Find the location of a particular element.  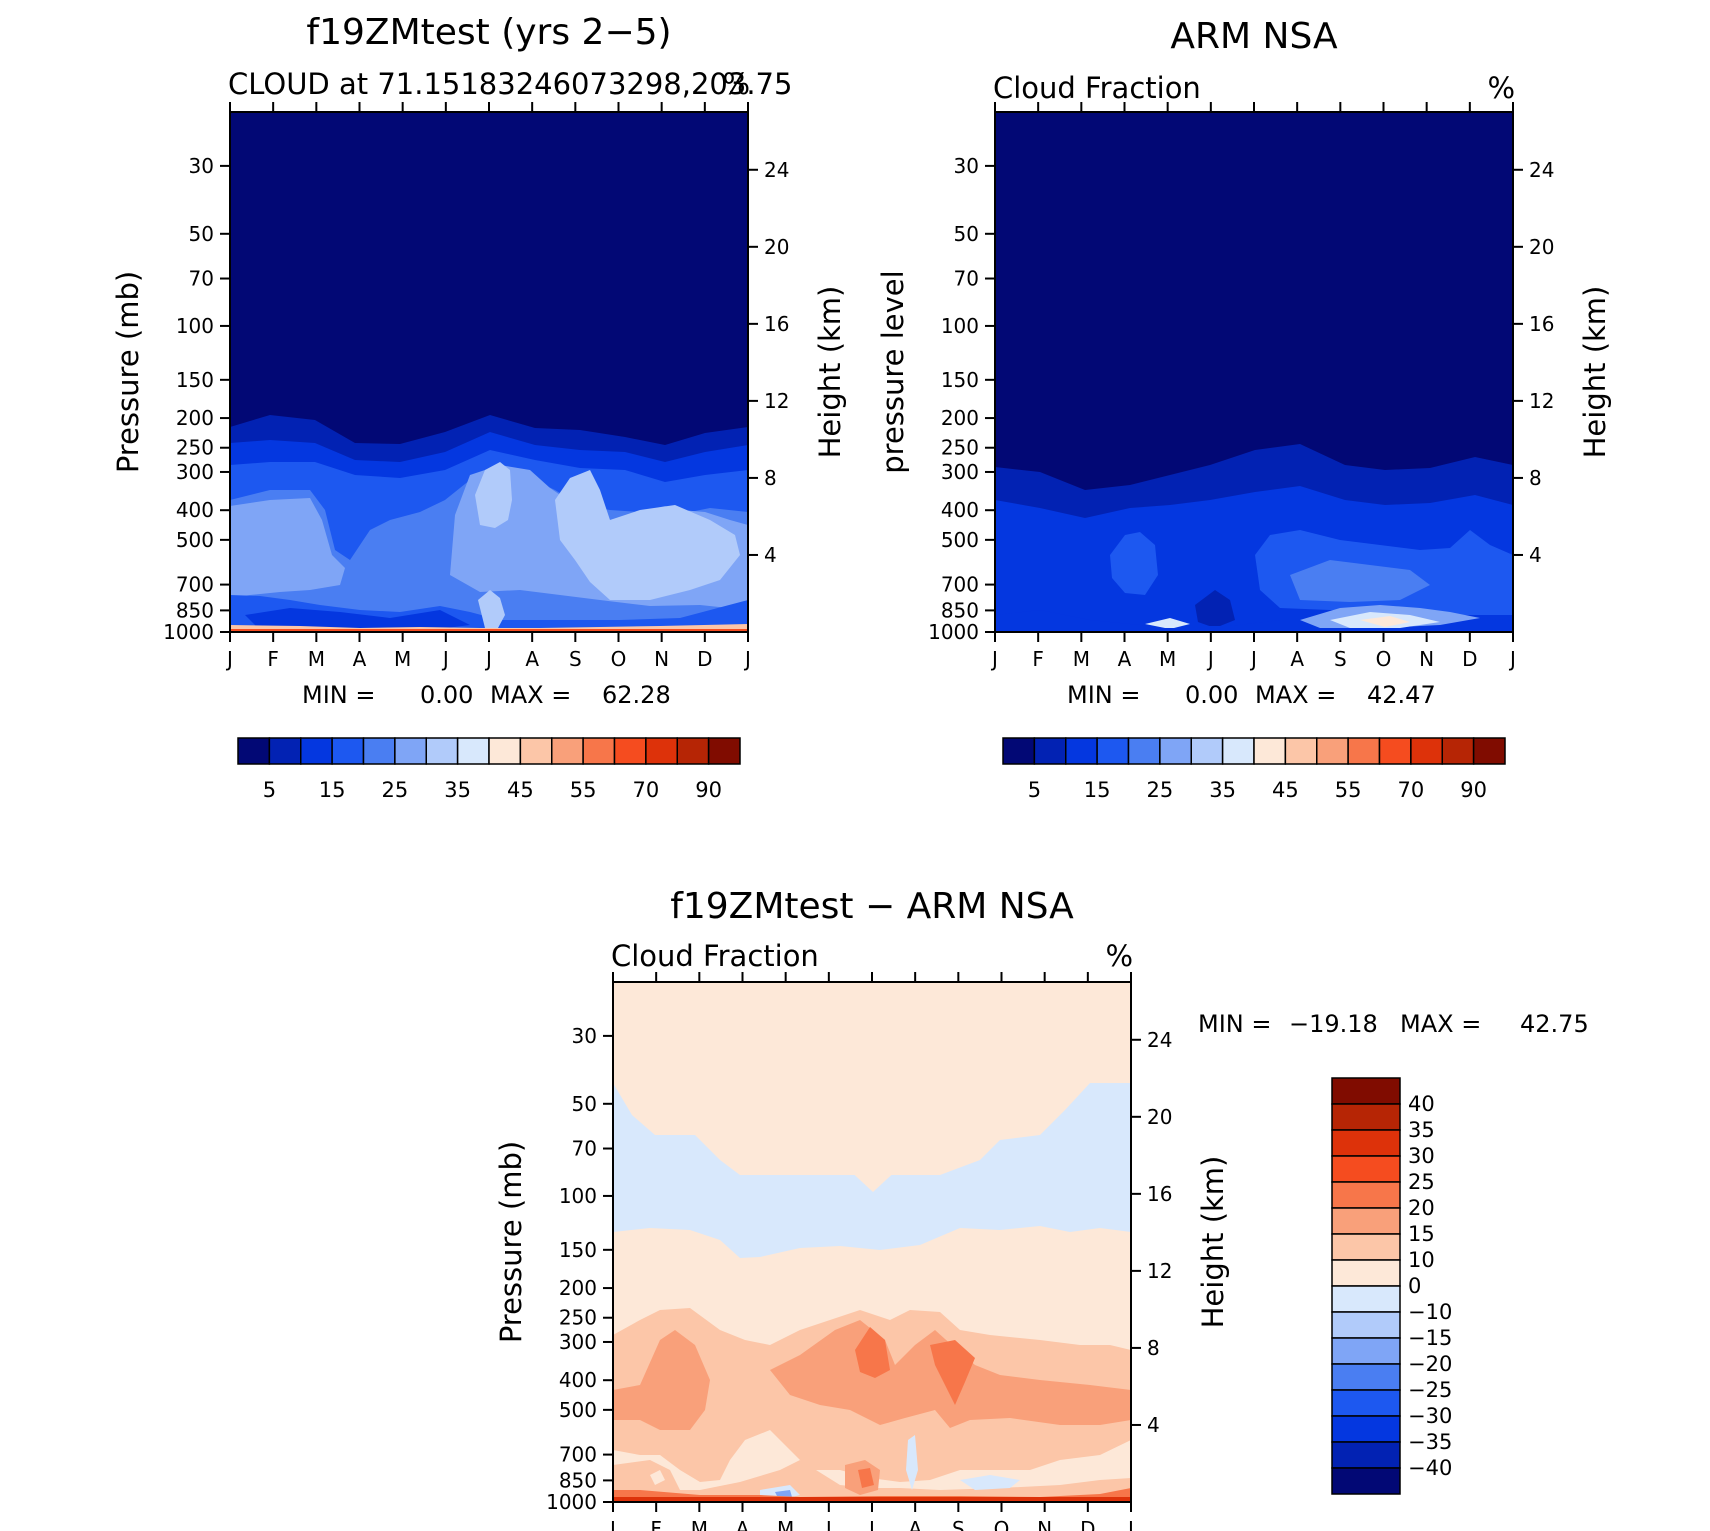

panel-obs-max-value: 42.47 is located at coordinates (1401, 695).